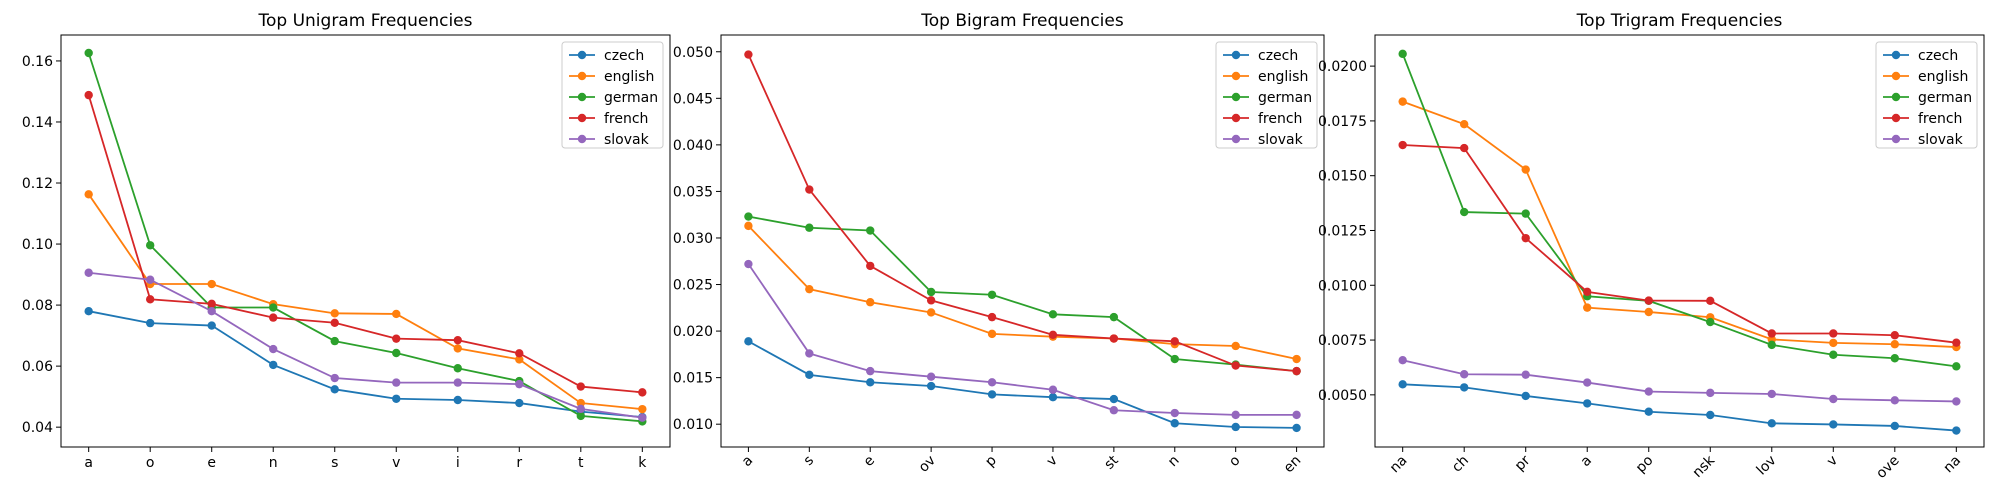  I want to click on legend-label-german: german, so click(1945, 98).